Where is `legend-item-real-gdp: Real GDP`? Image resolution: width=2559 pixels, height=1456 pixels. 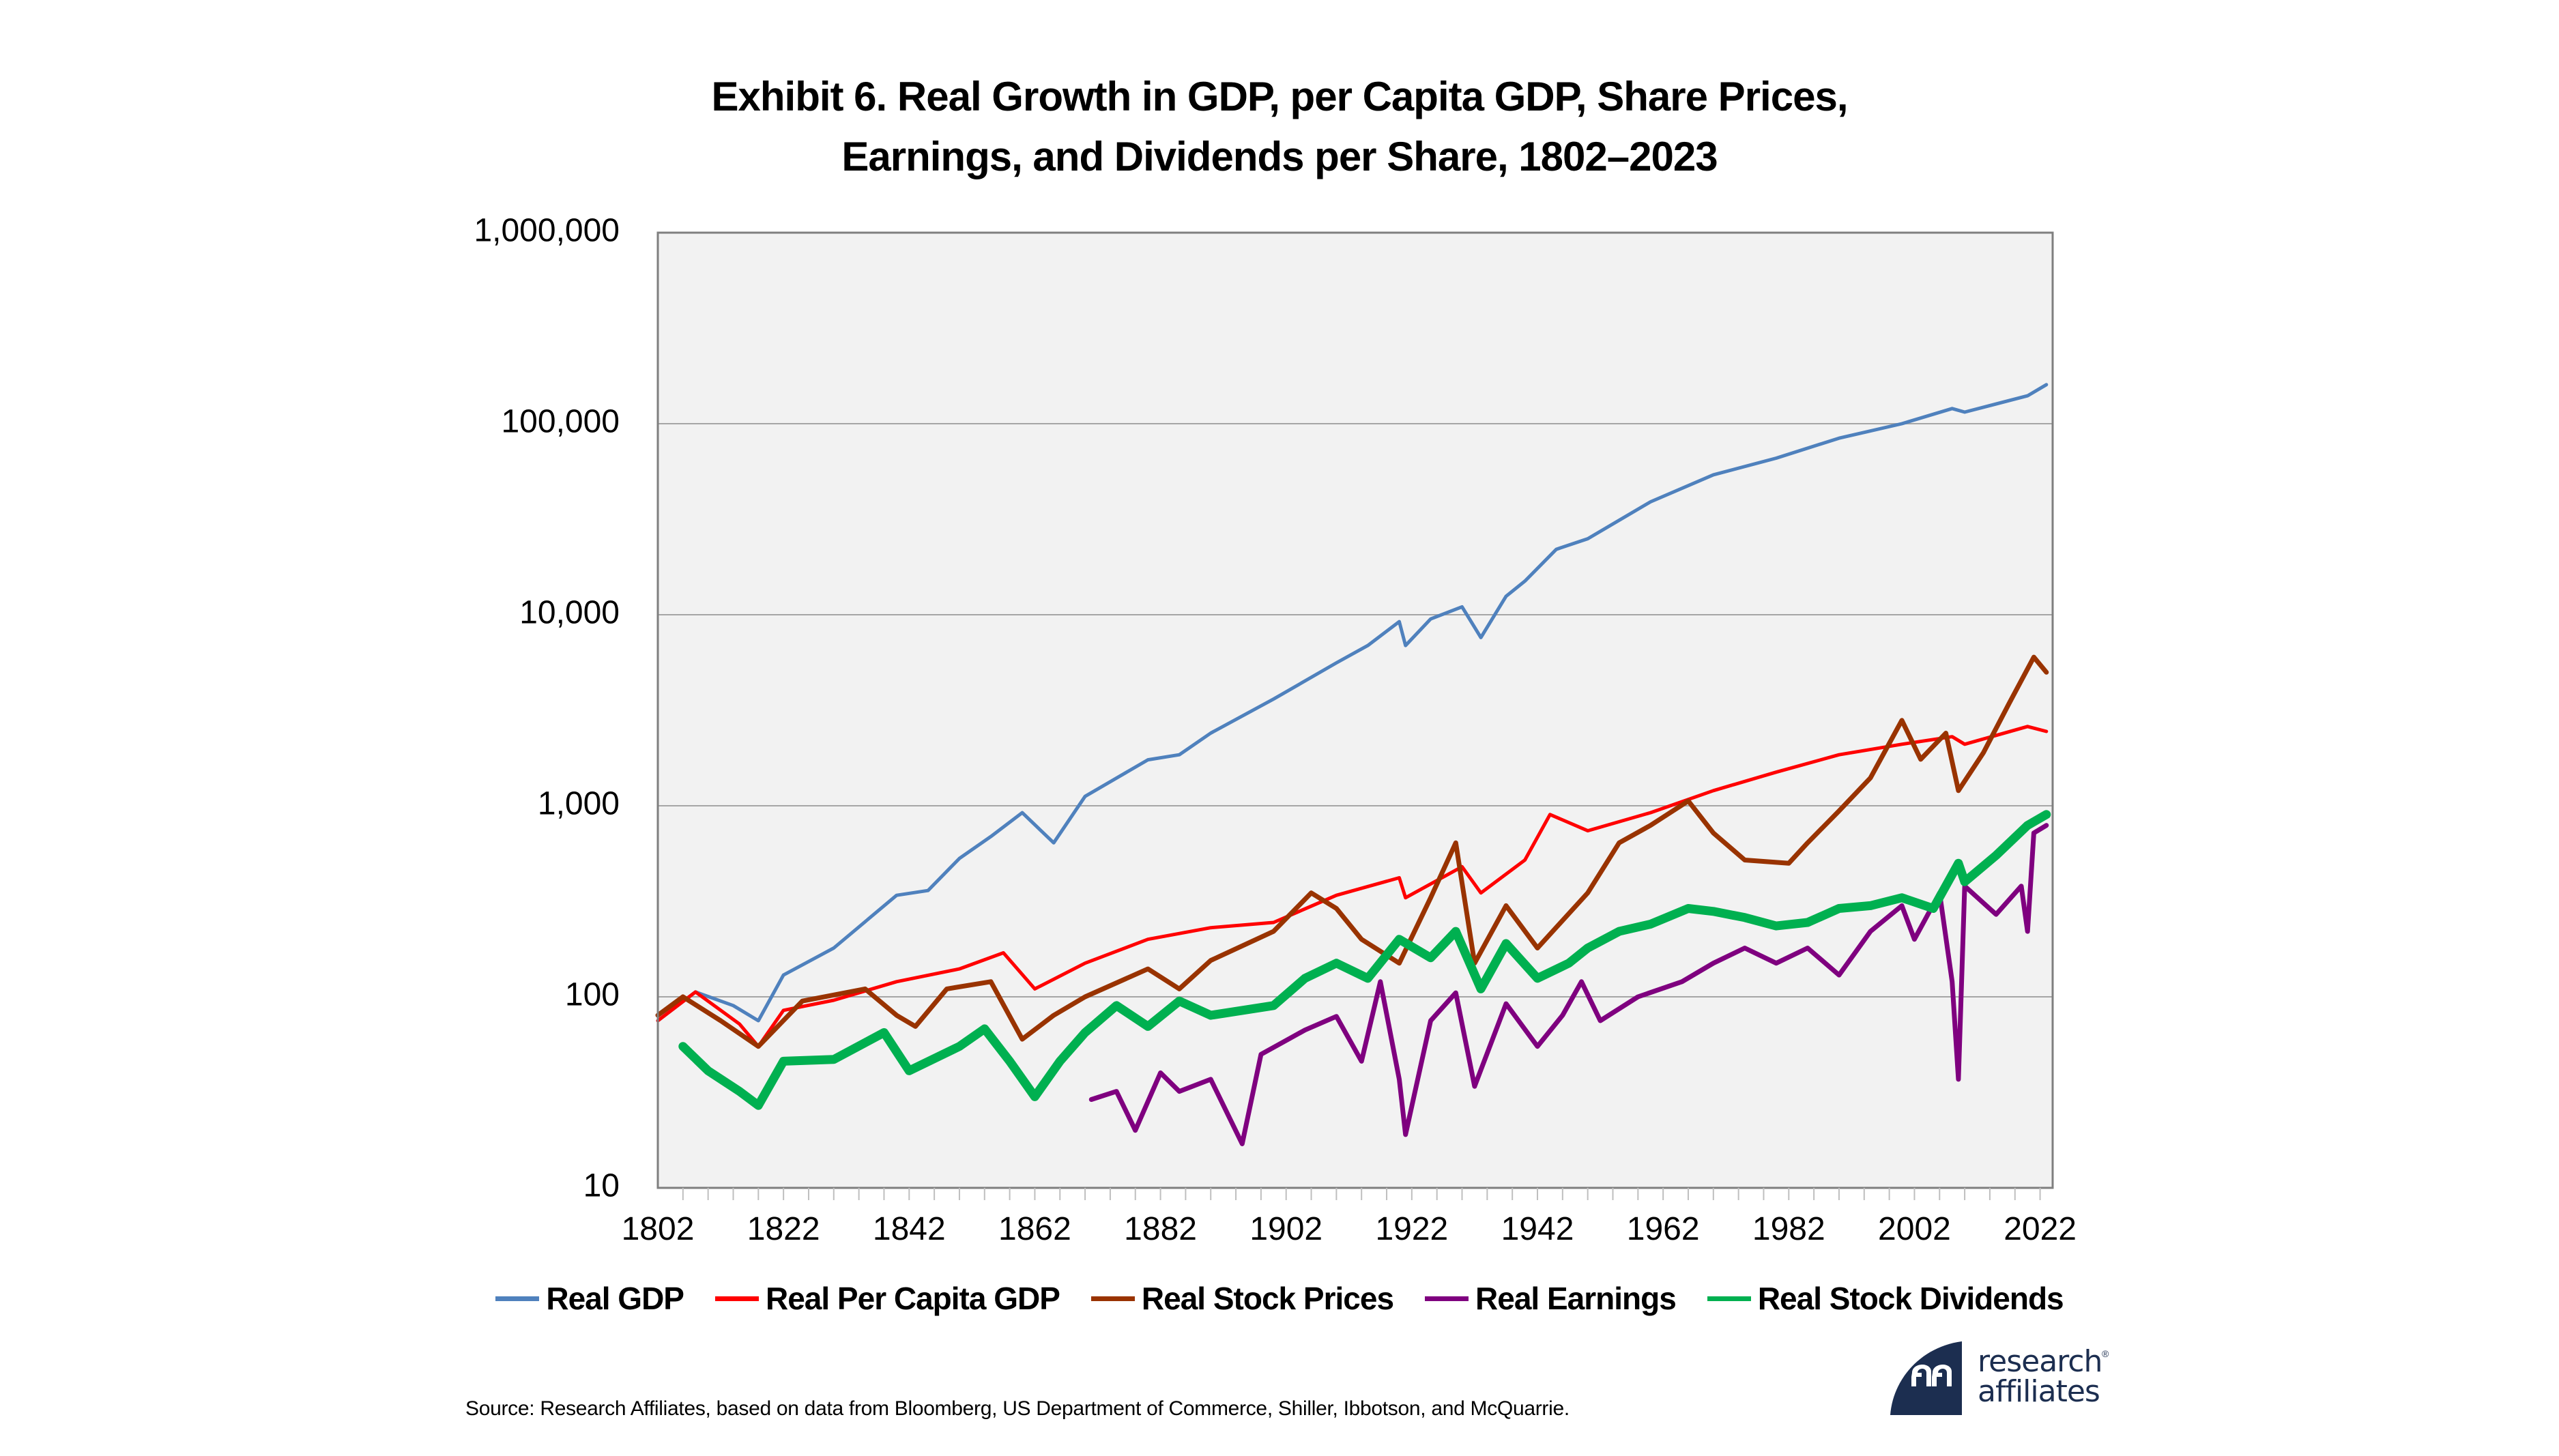 legend-item-real-gdp: Real GDP is located at coordinates (589, 1298).